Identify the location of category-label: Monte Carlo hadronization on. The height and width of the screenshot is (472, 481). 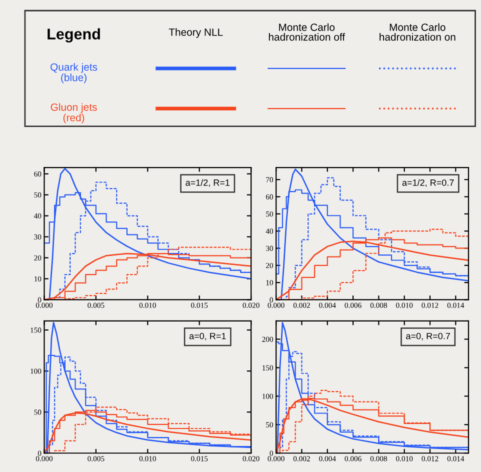
(418, 32).